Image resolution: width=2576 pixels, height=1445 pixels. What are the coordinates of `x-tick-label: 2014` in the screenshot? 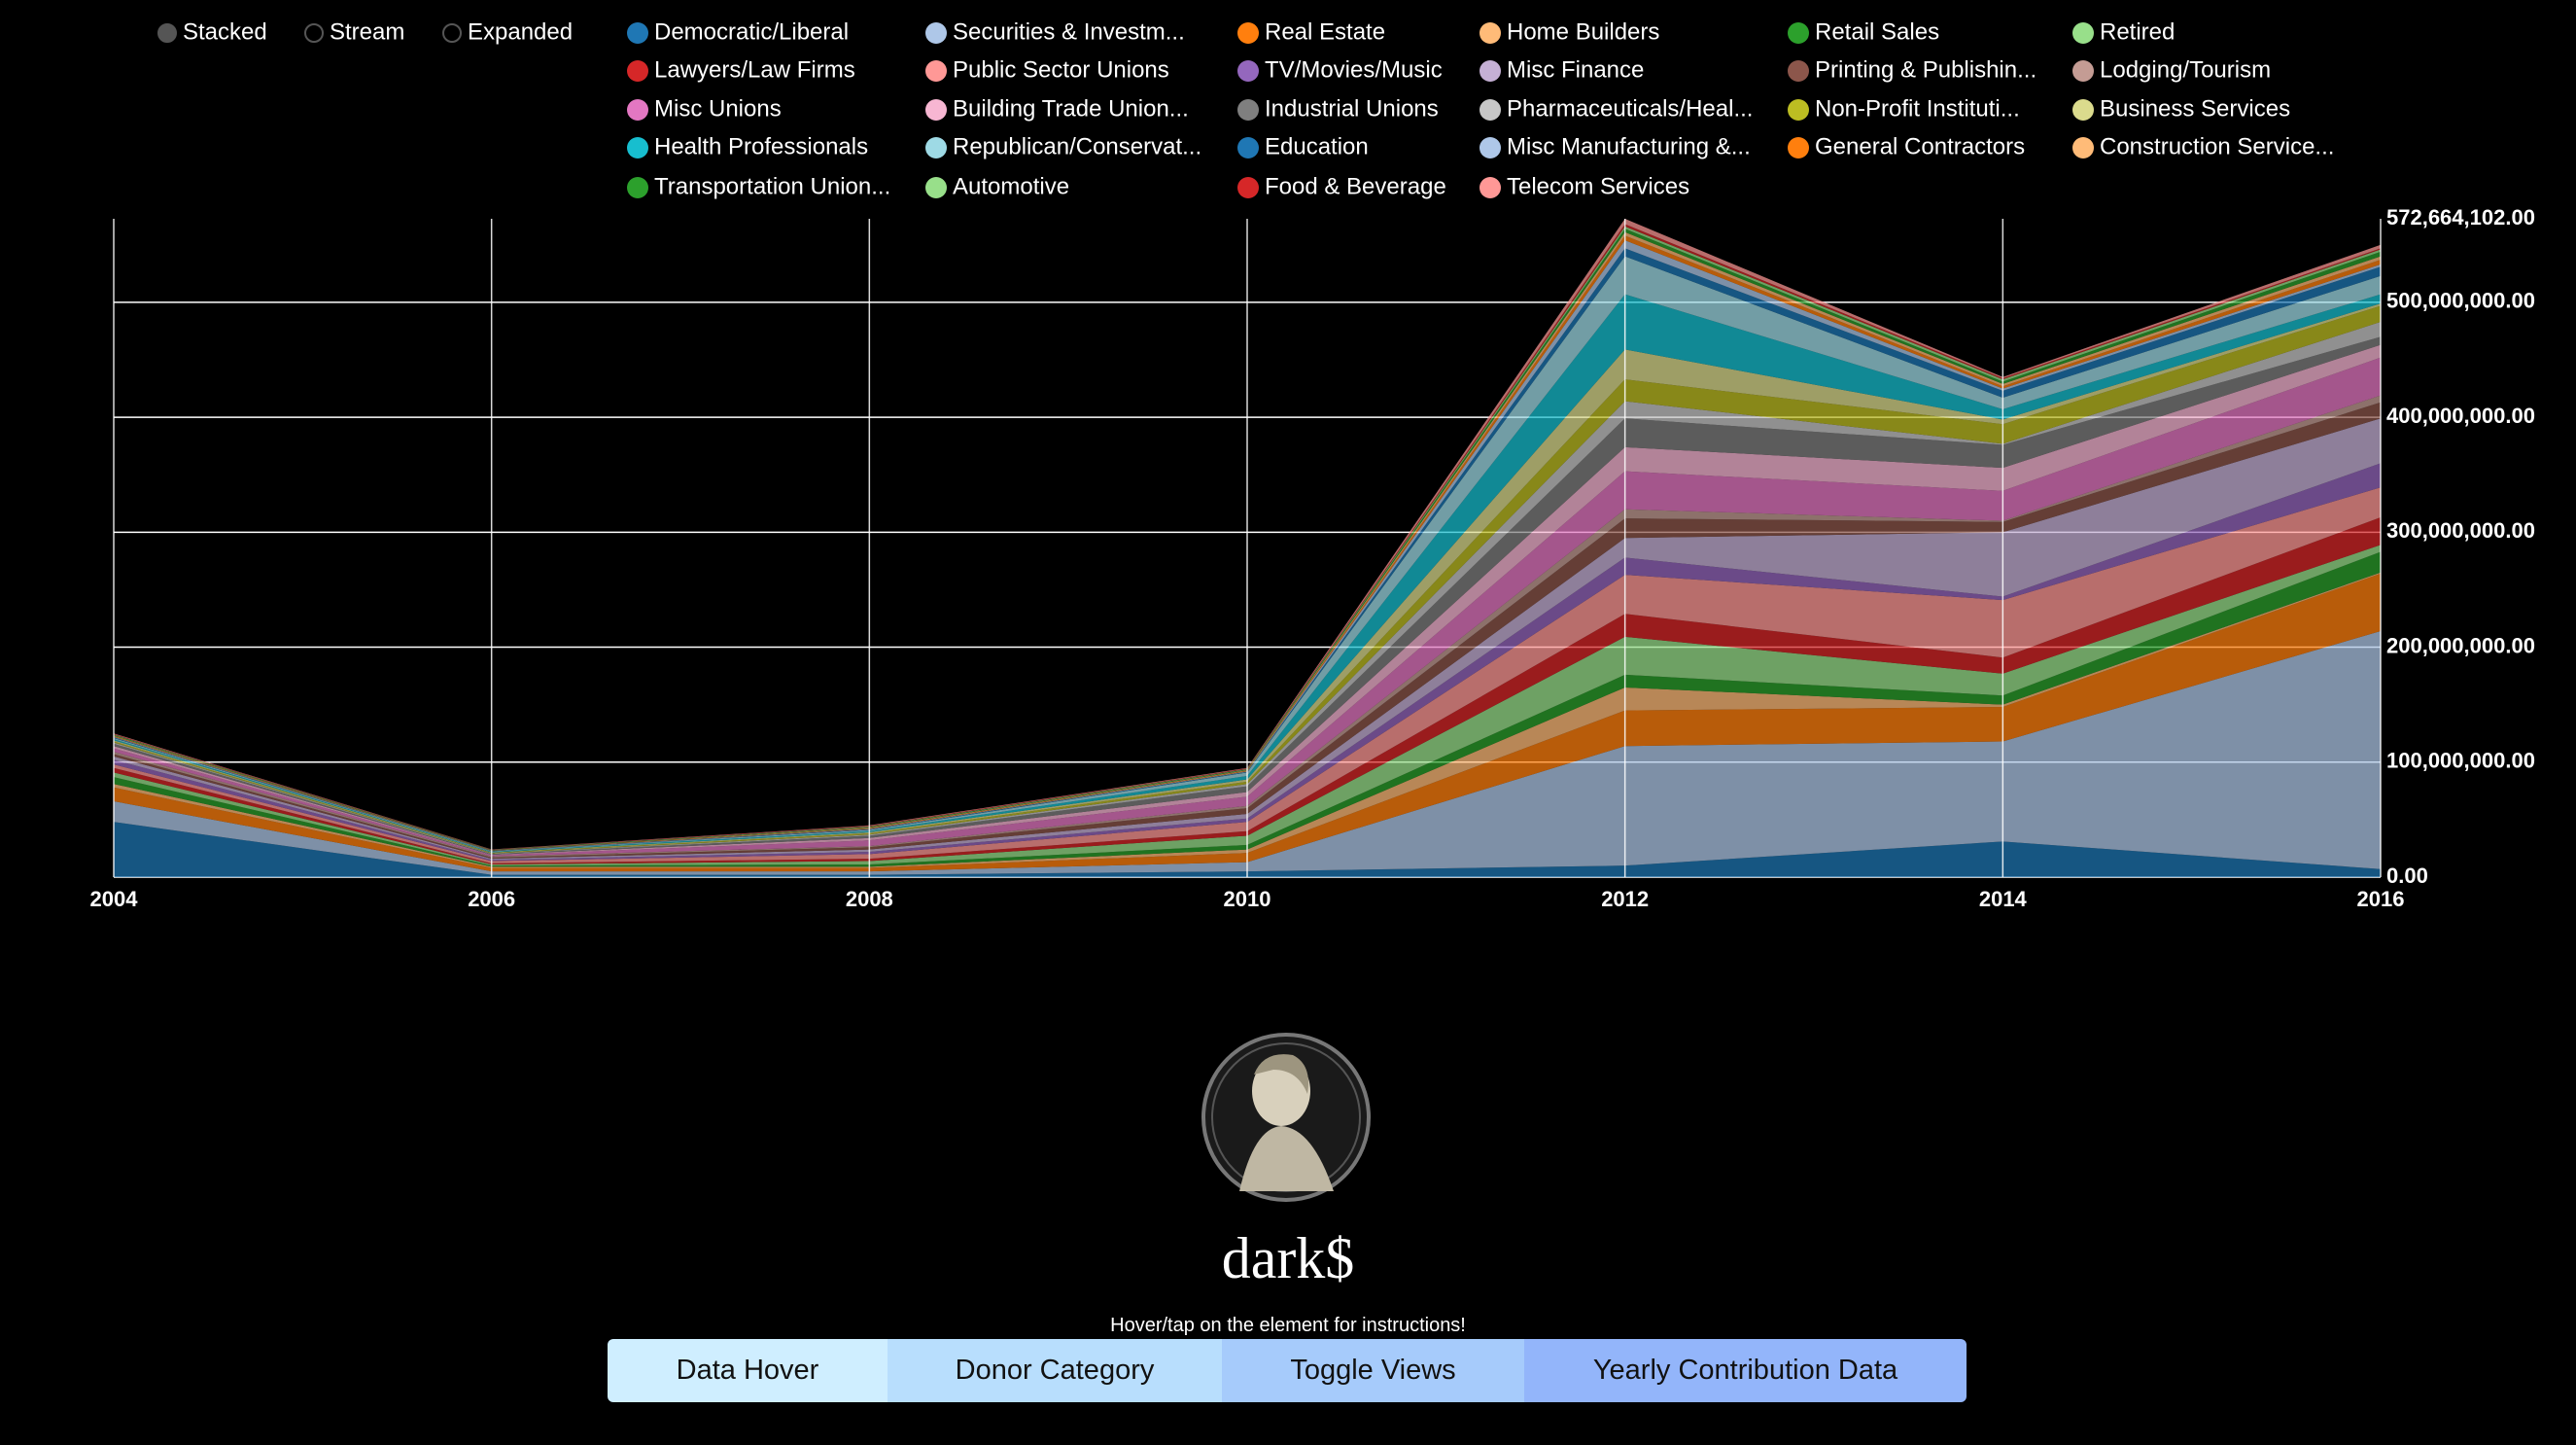 It's located at (2004, 899).